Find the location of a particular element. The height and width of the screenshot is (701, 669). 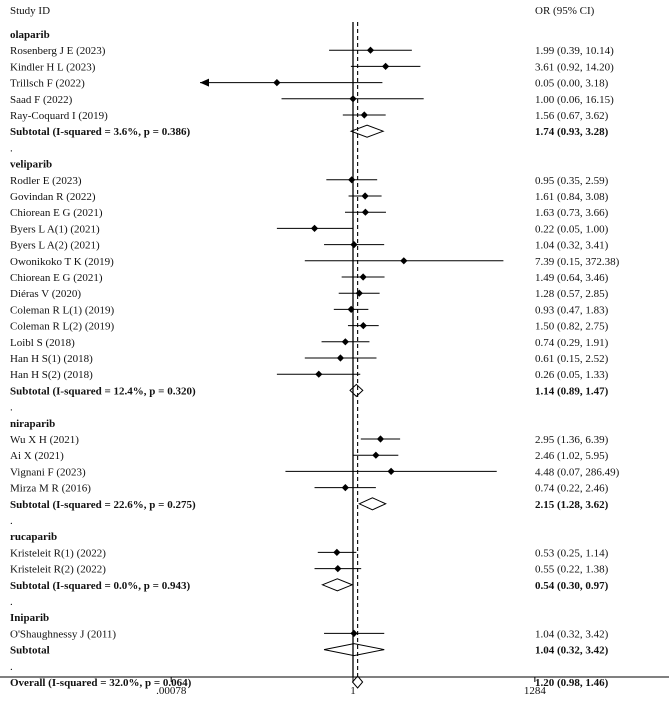

row-study: Coleman R L(1) (2019) 0.93 (0.47, 1.83) is located at coordinates (309, 310).